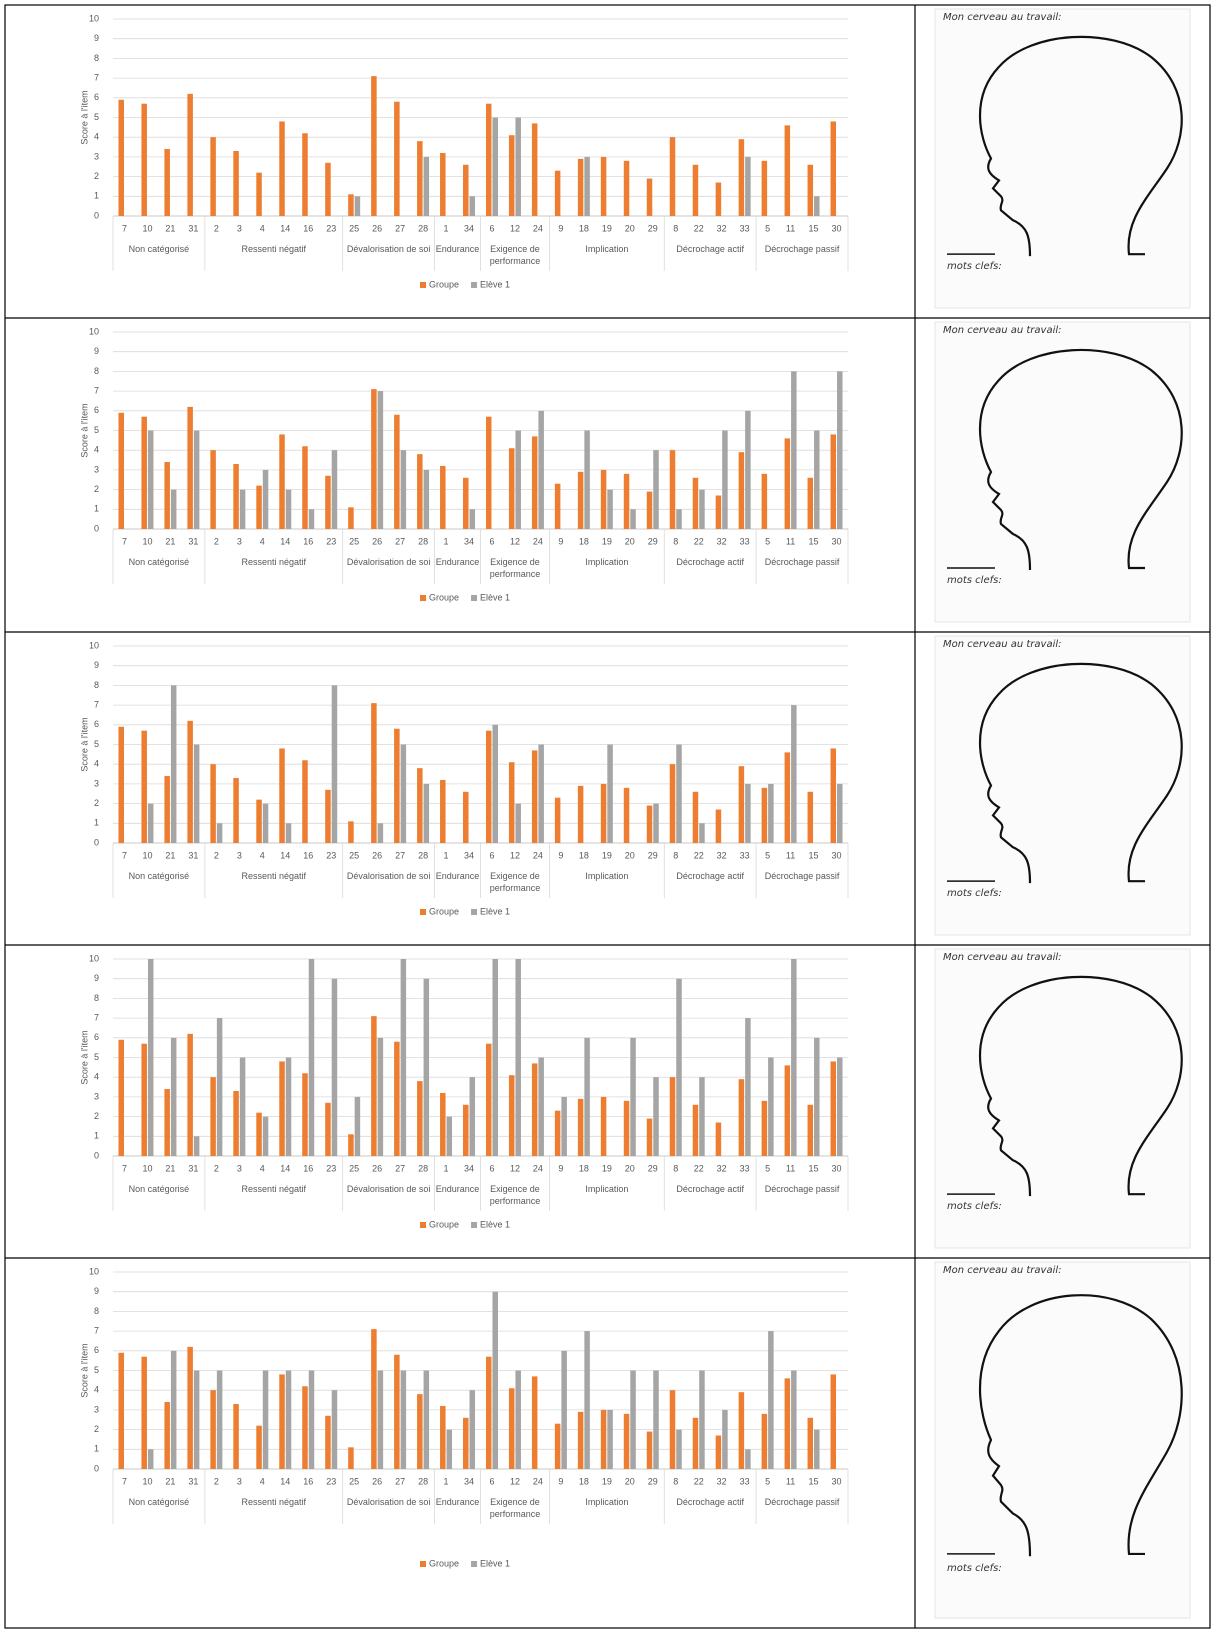 Image resolution: width=1213 pixels, height=1631 pixels. Describe the element at coordinates (94, 645) in the screenshot. I see `y-tick-label: 10` at that location.